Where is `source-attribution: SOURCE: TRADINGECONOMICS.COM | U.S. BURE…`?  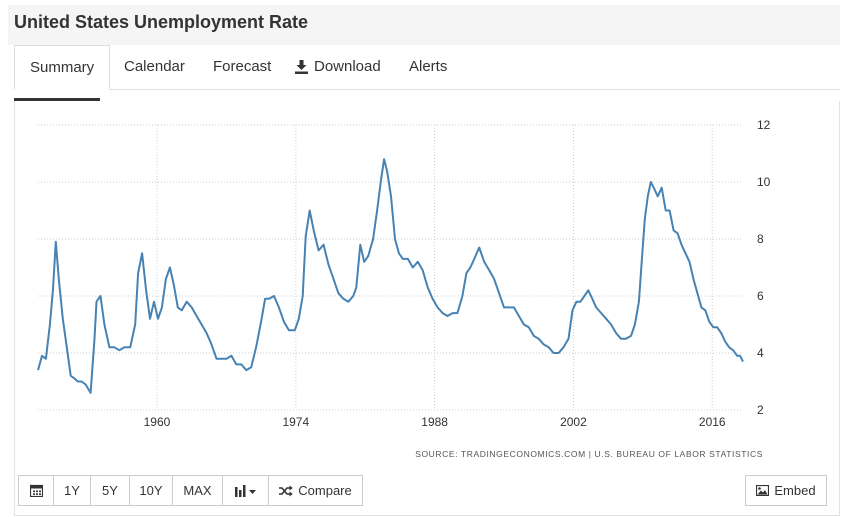
source-attribution: SOURCE: TRADINGECONOMICS.COM | U.S. BURE… is located at coordinates (589, 454).